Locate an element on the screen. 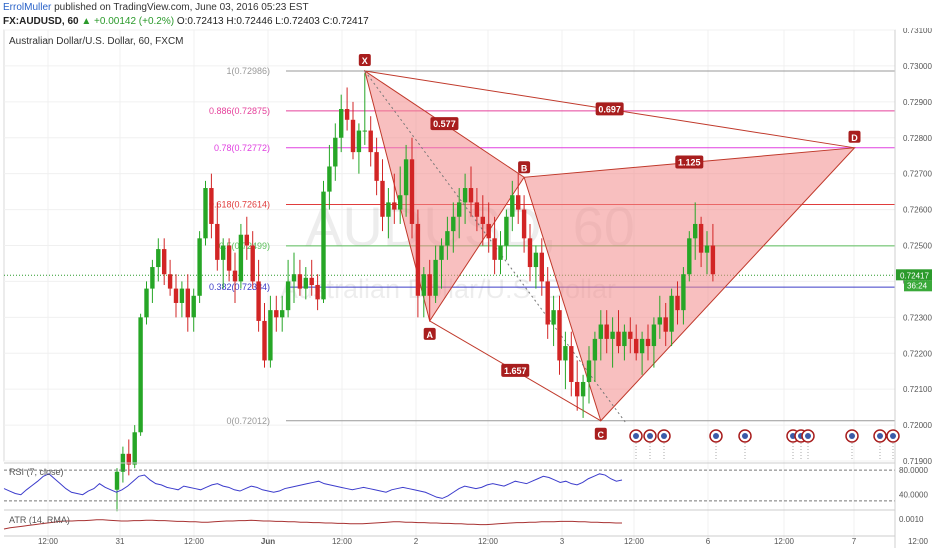 The width and height of the screenshot is (932, 550). ratio-label: 0.697 is located at coordinates (609, 109).